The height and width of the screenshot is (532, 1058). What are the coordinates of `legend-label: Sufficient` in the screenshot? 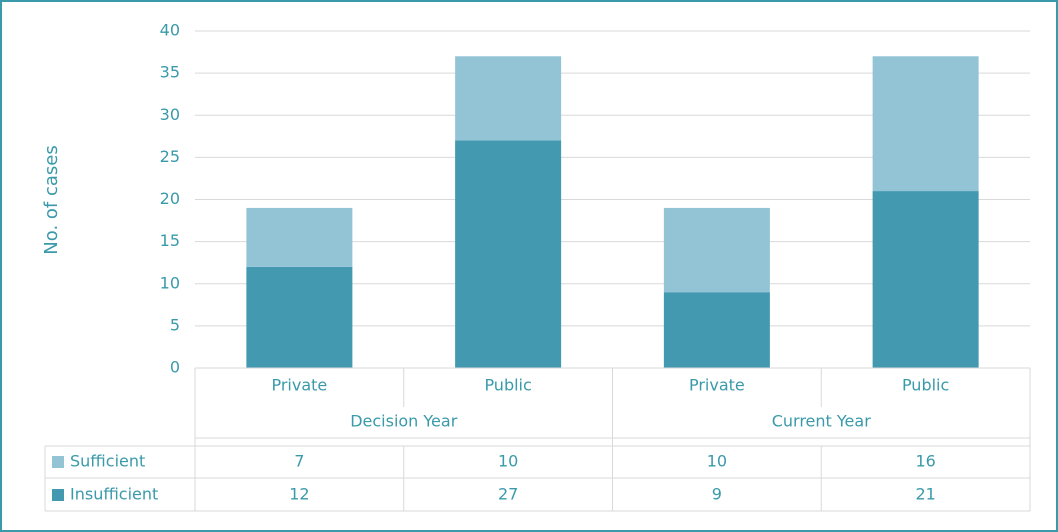 It's located at (107, 461).